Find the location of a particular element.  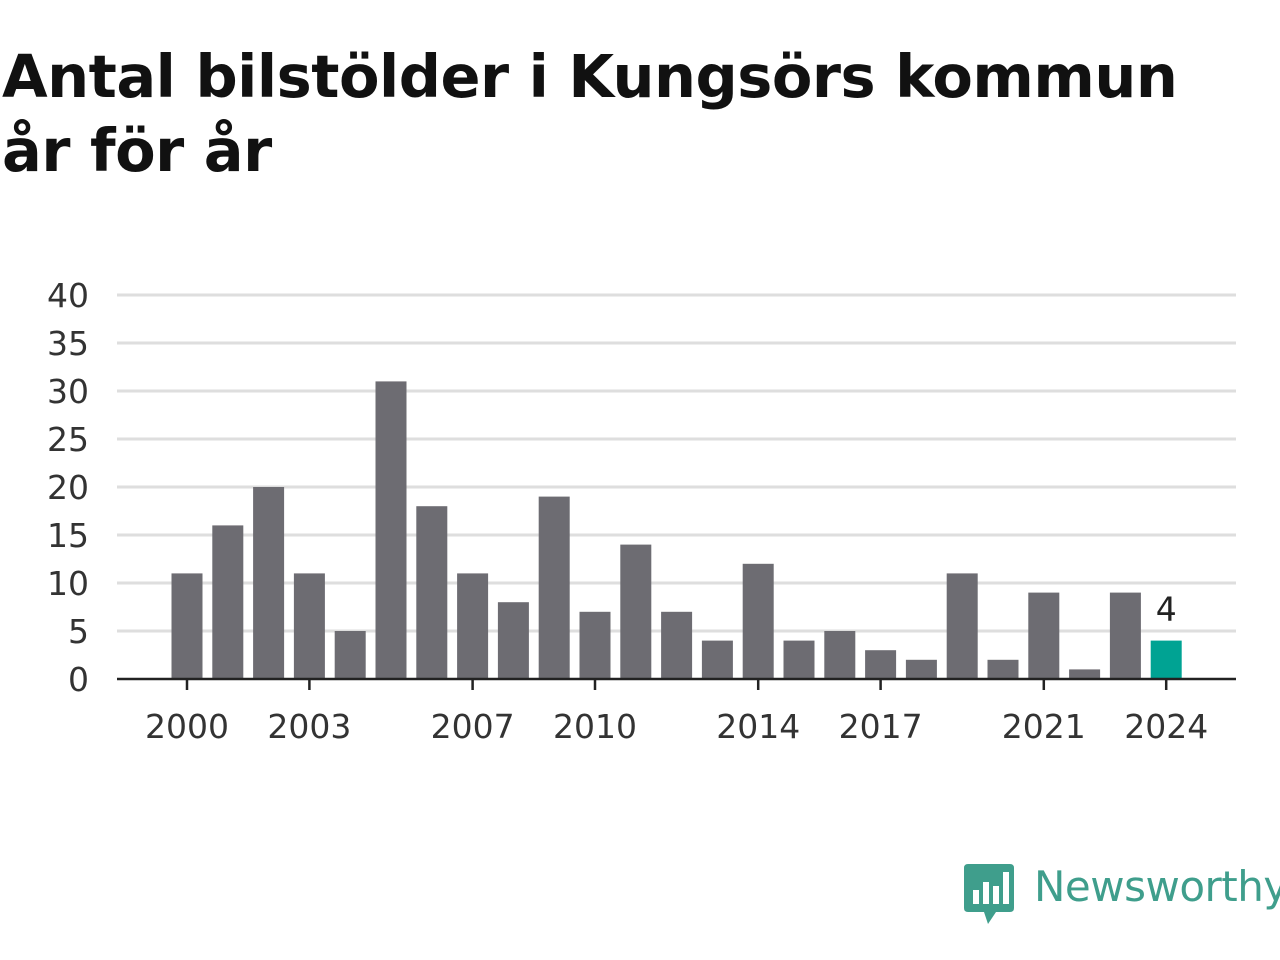

bar-2020 is located at coordinates (1003, 669).